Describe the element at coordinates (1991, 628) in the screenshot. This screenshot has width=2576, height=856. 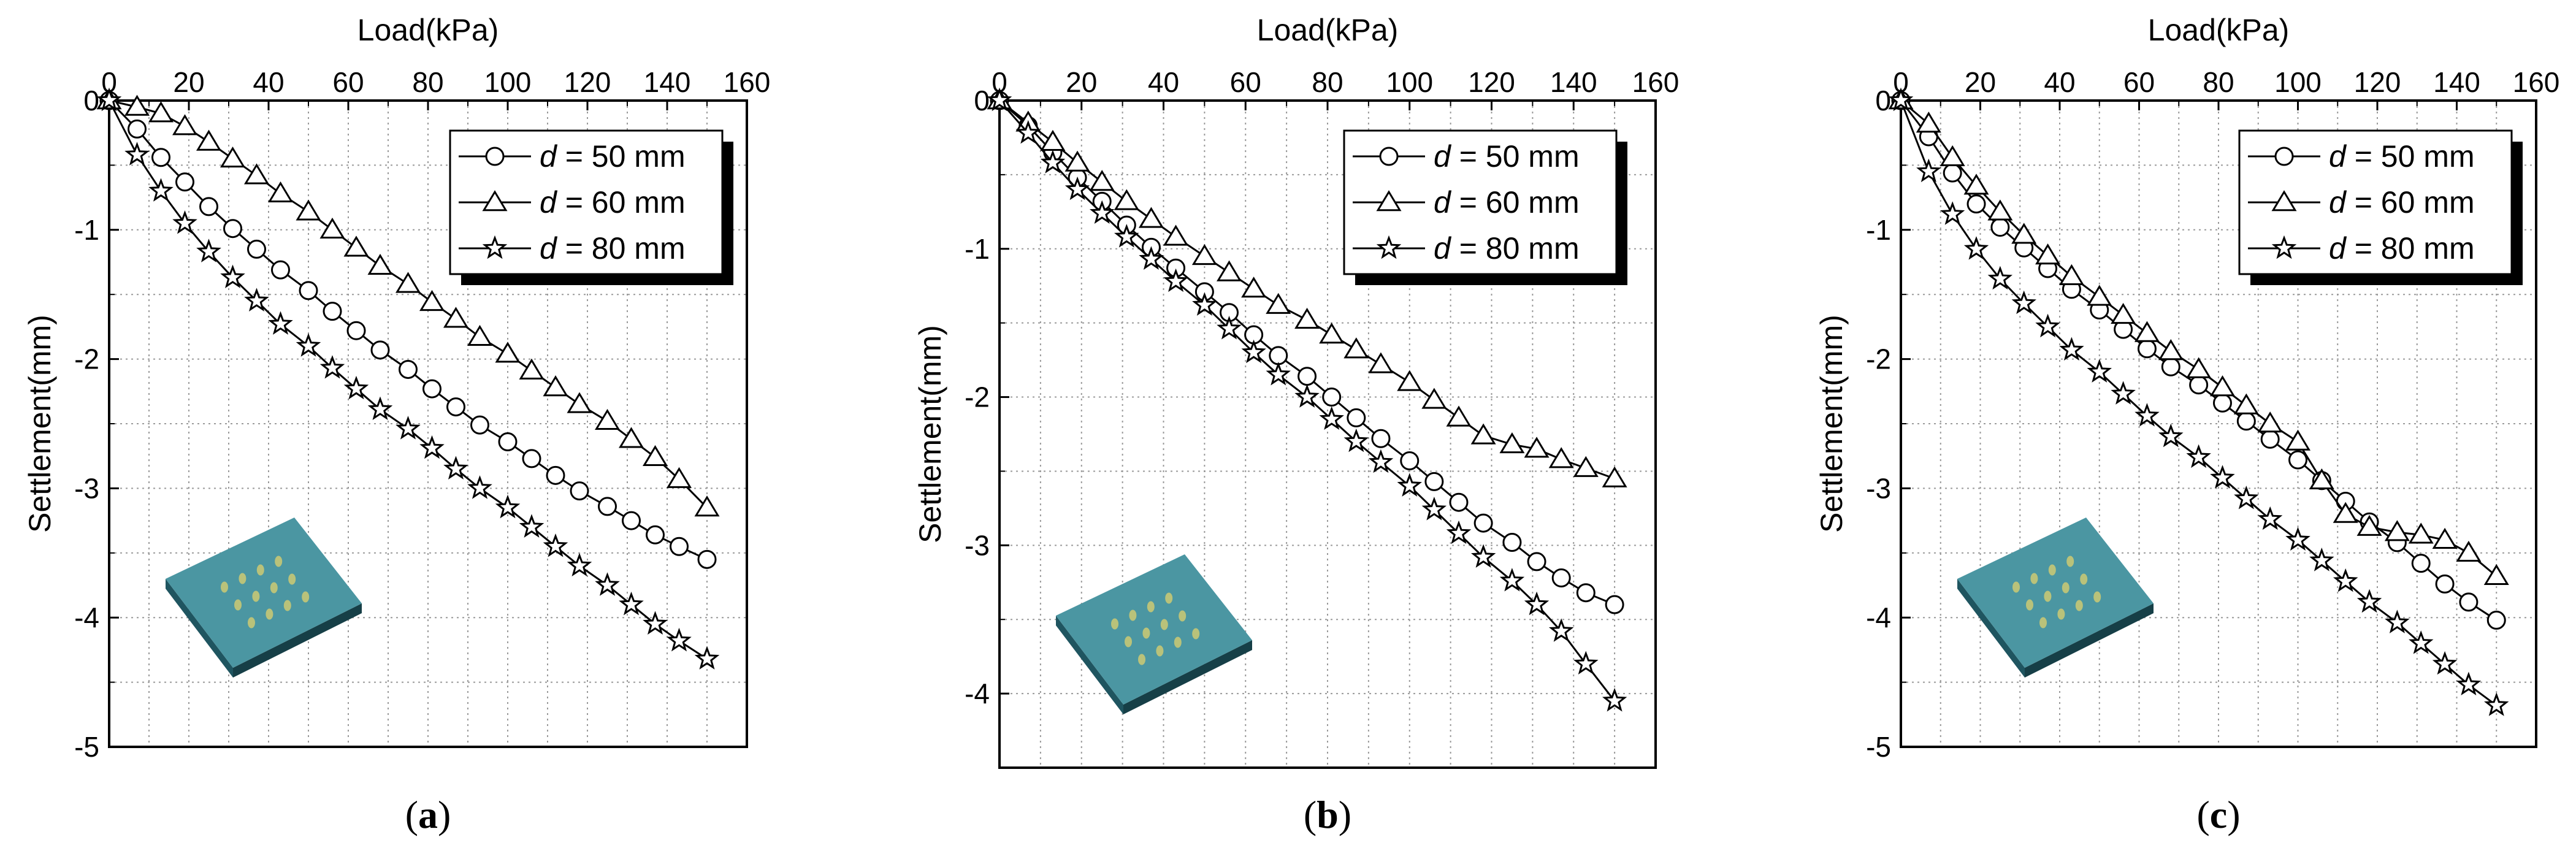
I see `plate-side-left` at that location.